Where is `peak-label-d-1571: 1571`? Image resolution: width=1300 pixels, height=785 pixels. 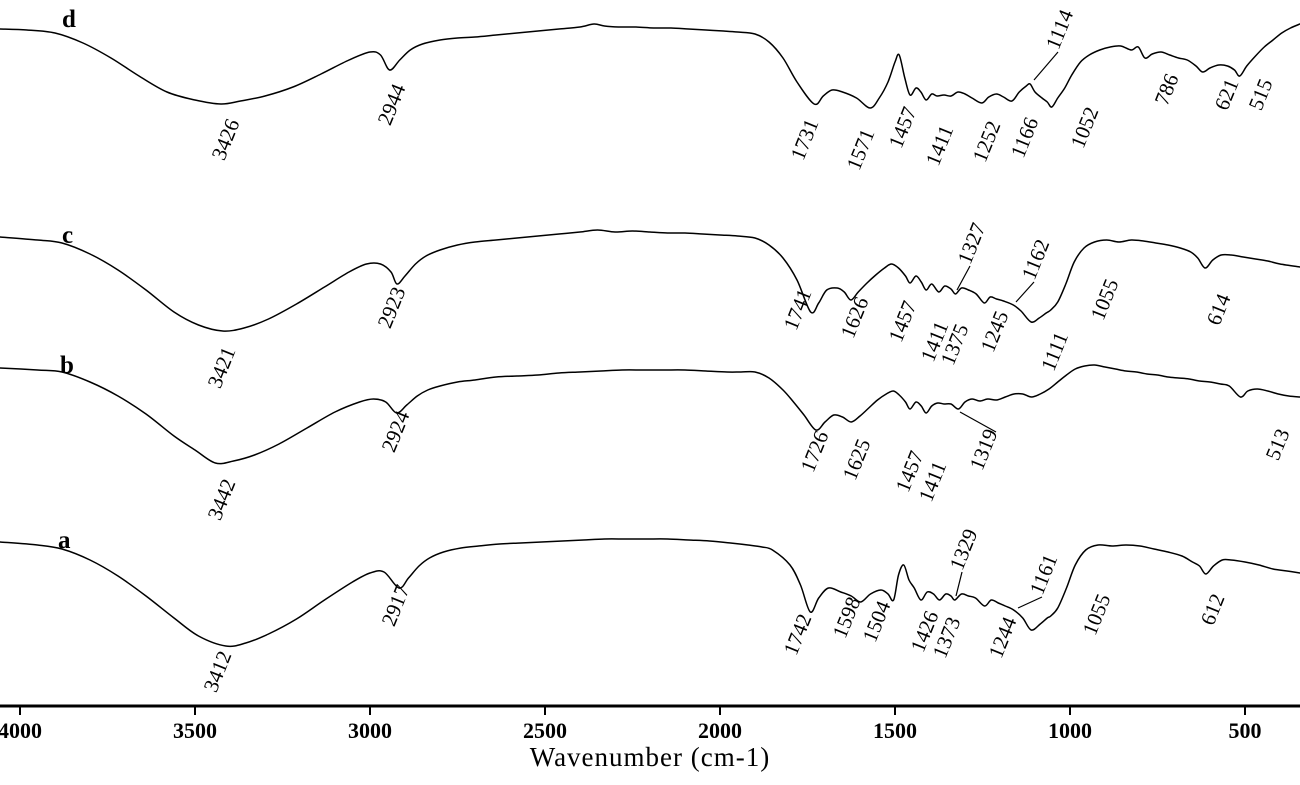
peak-label-d-1571: 1571 is located at coordinates (861, 149).